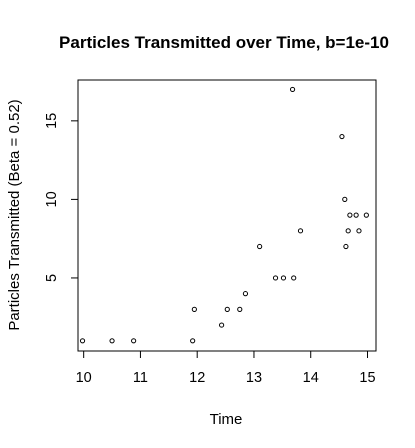 This screenshot has height=448, width=415. I want to click on y-tick-label: 15, so click(52, 121).